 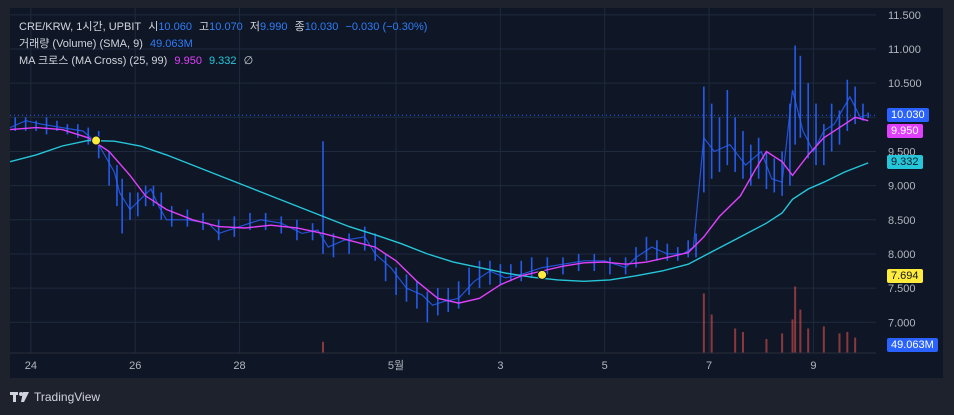 I want to click on footer: TradingView, so click(x=55, y=397).